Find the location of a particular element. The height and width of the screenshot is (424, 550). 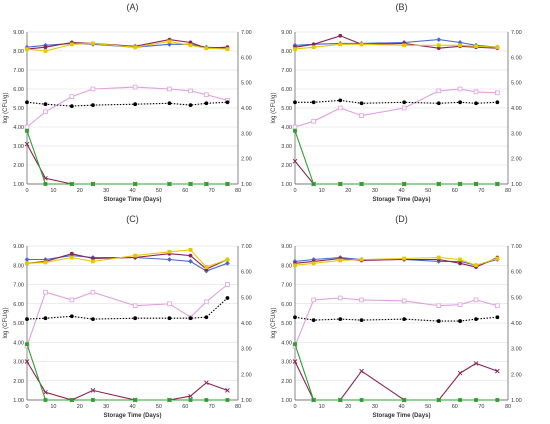

x-tick-label: 20 is located at coordinates (348, 407).